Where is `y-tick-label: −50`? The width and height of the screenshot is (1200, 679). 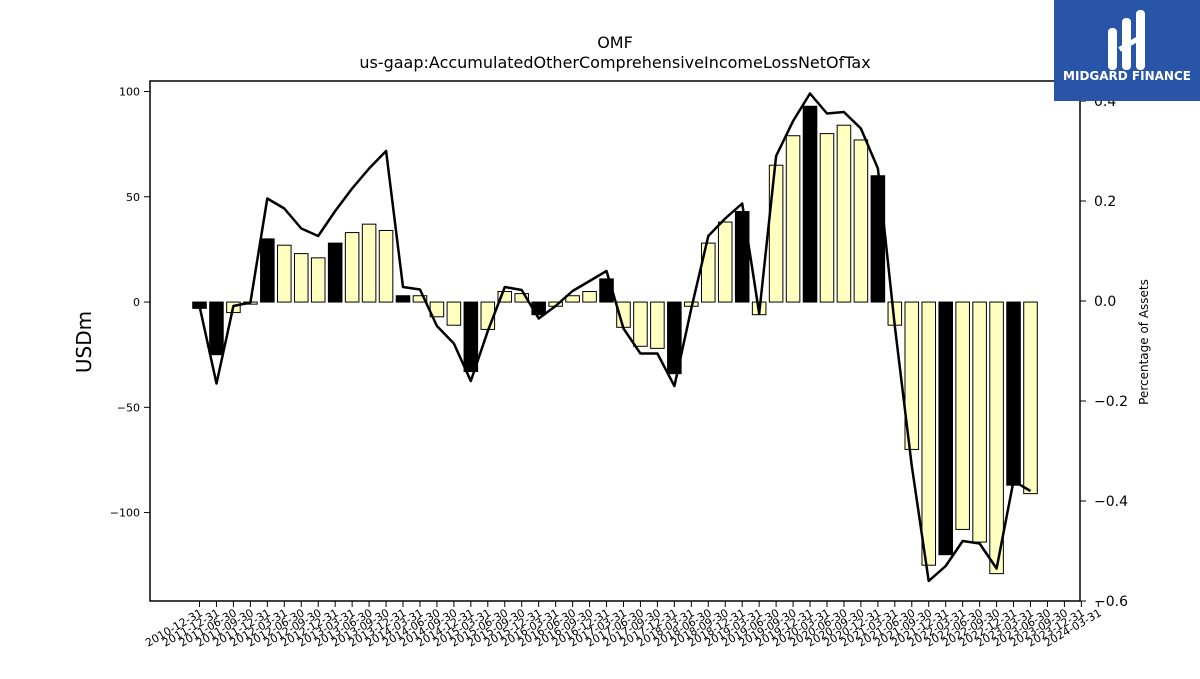 y-tick-label: −50 is located at coordinates (128, 407).